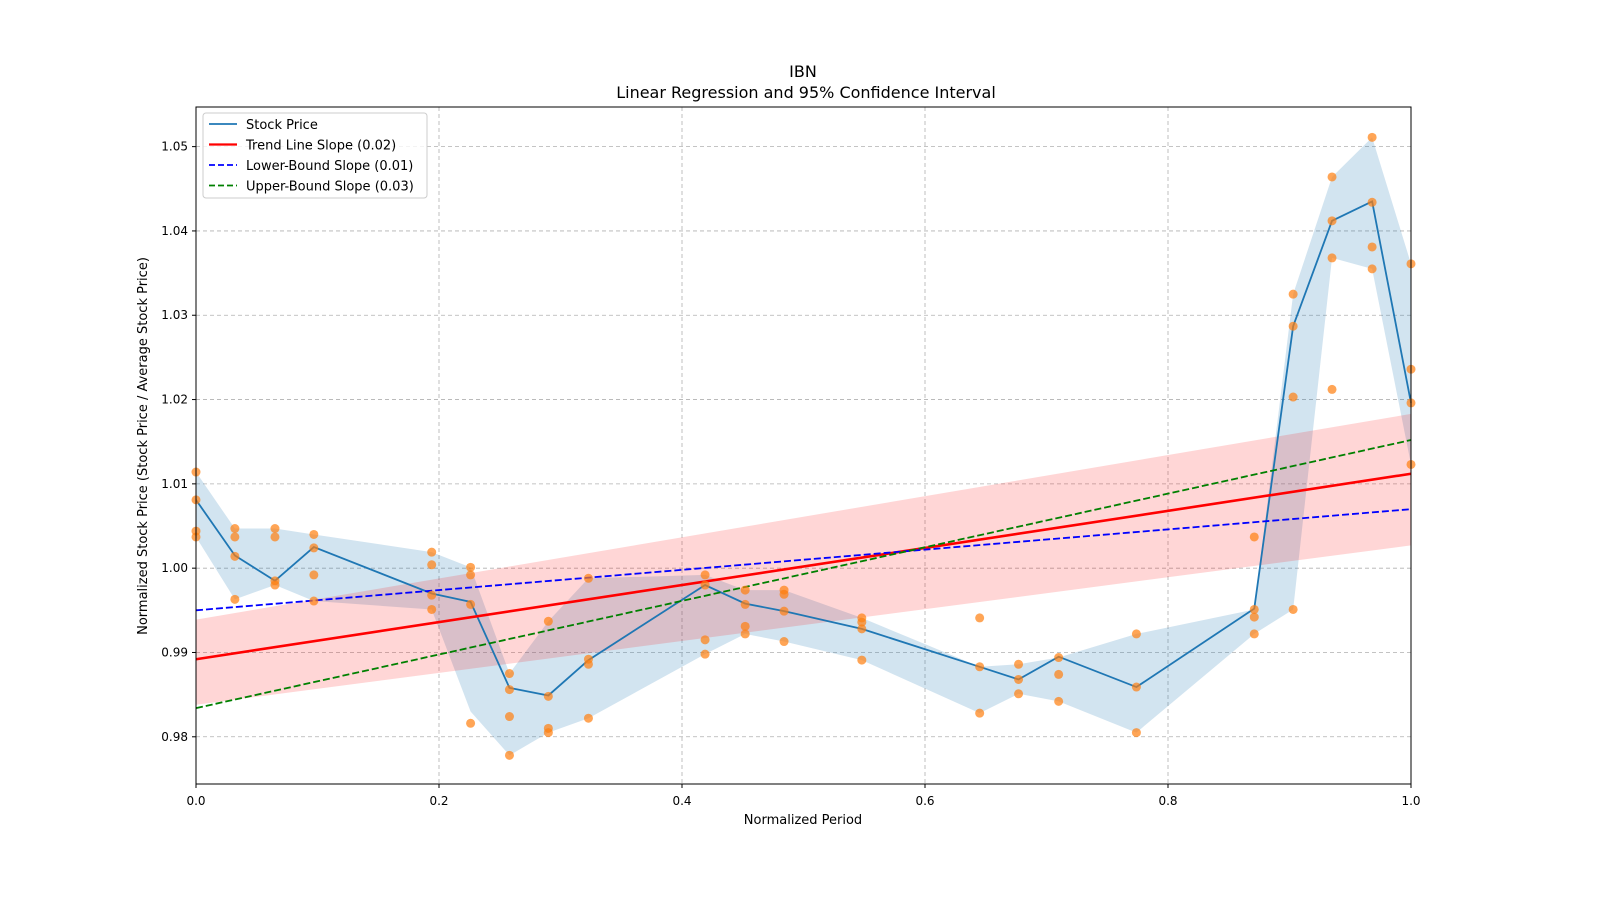 Image resolution: width=1600 pixels, height=900 pixels. I want to click on y-tick-label: 0.98, so click(174, 737).